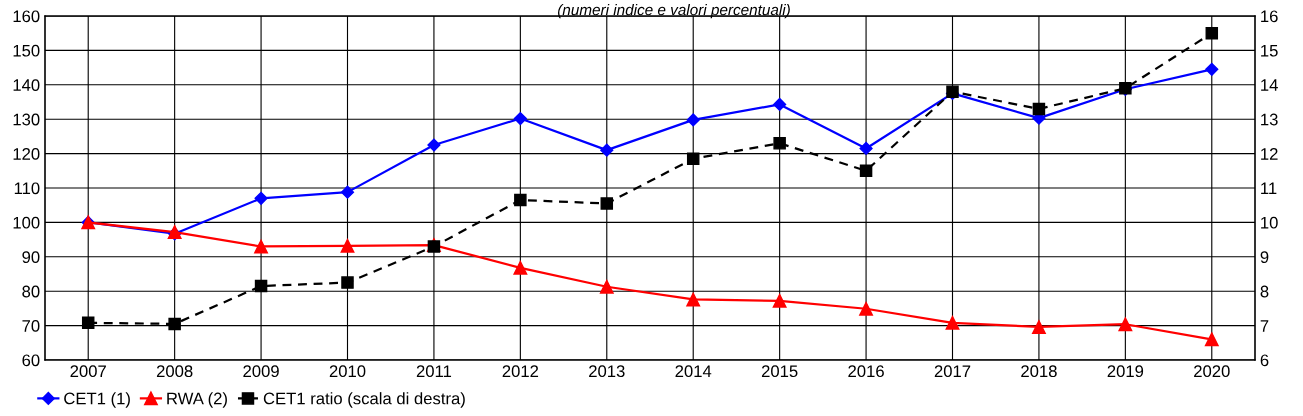 The height and width of the screenshot is (416, 1303). Describe the element at coordinates (1125, 371) in the screenshot. I see `x-tick-label: 2019` at that location.